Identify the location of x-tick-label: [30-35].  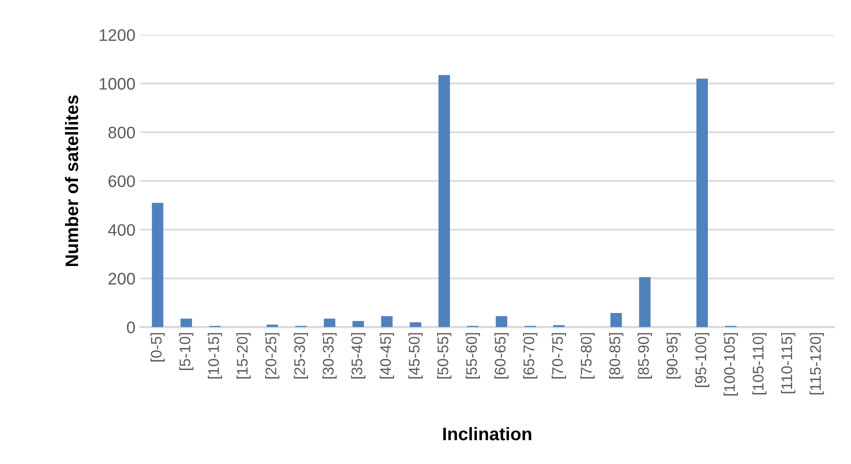
(329, 355).